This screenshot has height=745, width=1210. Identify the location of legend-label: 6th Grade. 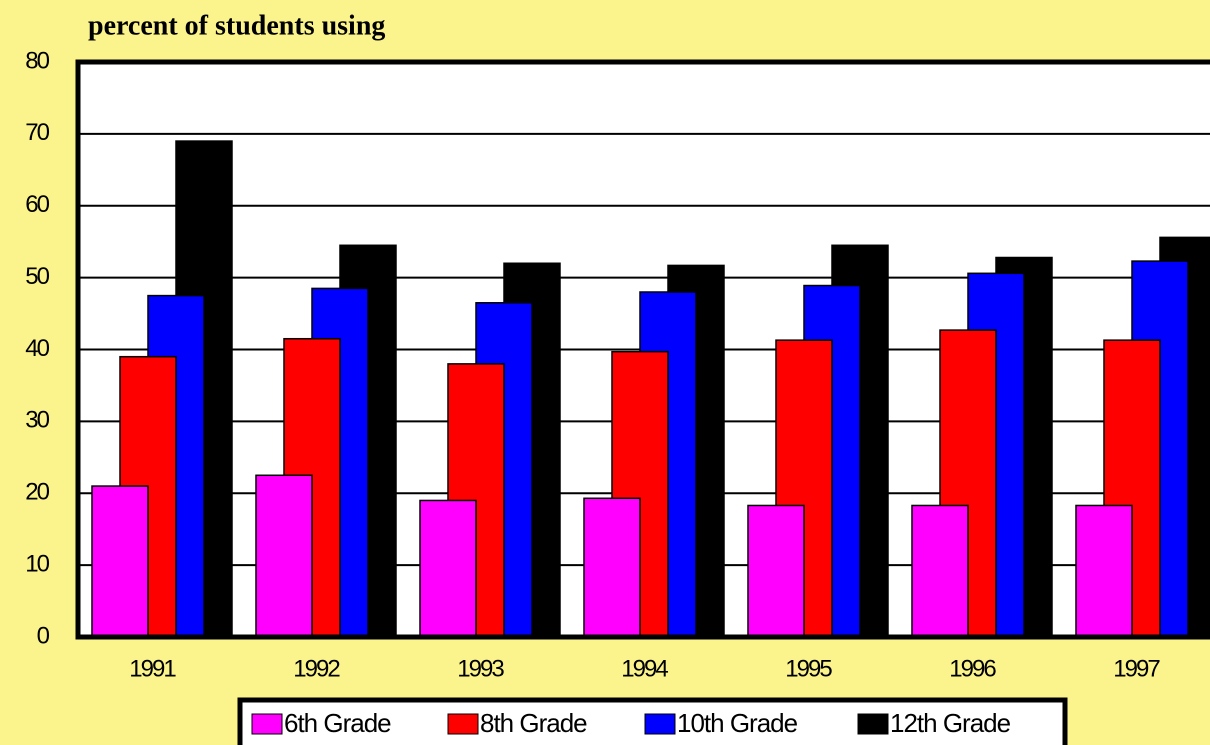
(337, 723).